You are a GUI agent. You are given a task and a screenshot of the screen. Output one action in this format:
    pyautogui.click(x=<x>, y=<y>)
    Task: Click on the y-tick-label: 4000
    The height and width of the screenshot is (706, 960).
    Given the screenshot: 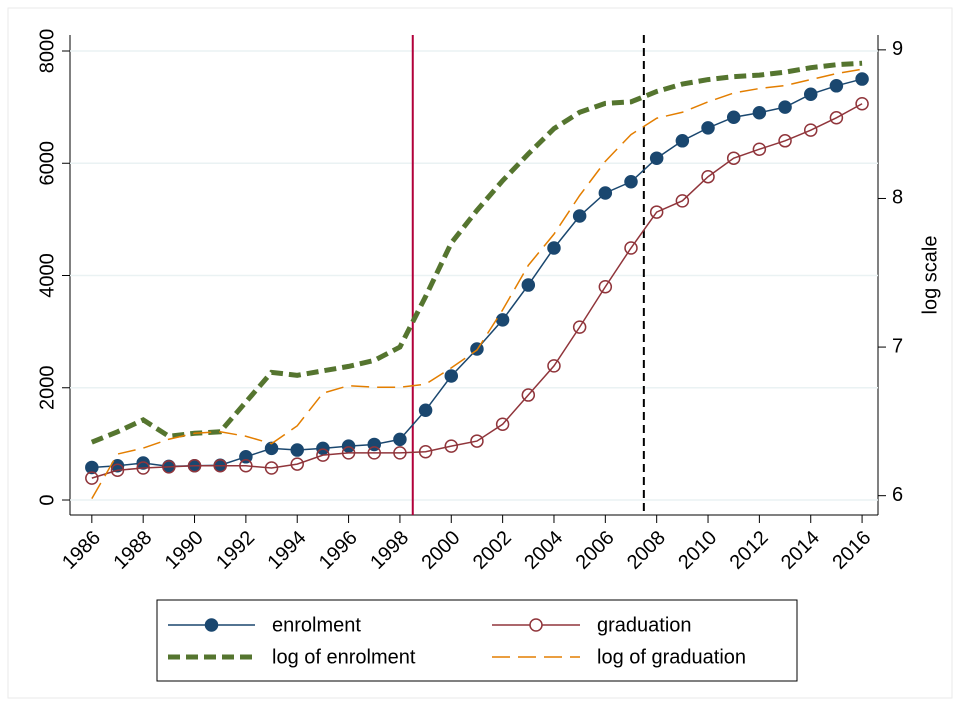 What is the action you would take?
    pyautogui.click(x=47, y=275)
    